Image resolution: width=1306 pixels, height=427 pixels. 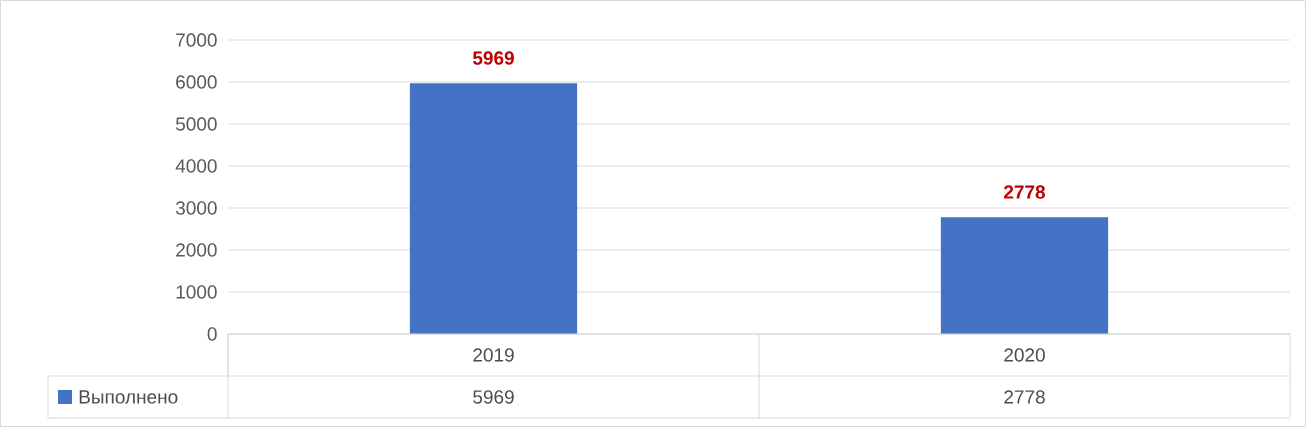 I want to click on data-label: 5969, so click(x=493, y=397).